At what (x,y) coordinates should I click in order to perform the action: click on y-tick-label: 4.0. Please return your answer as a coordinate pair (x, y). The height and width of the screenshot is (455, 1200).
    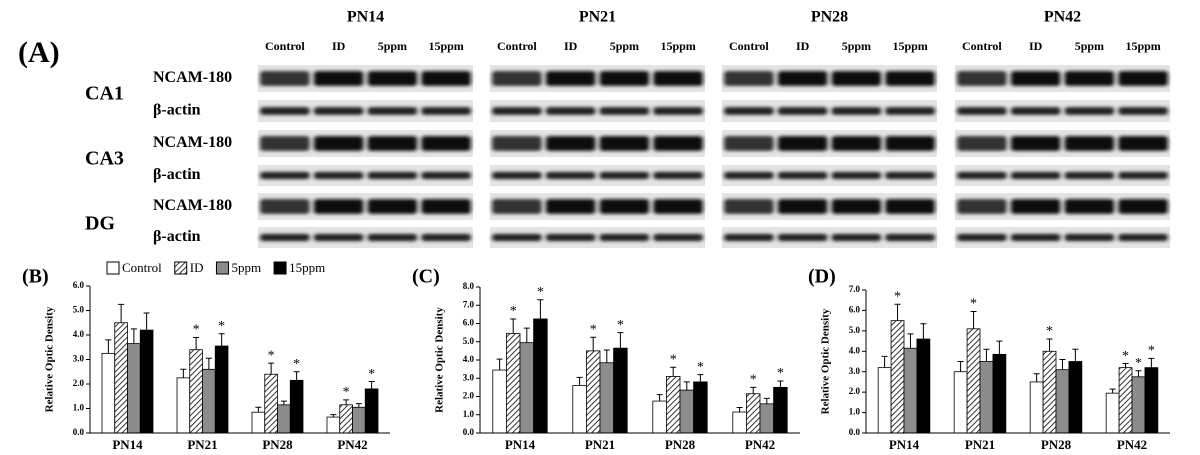
    Looking at the image, I should click on (469, 359).